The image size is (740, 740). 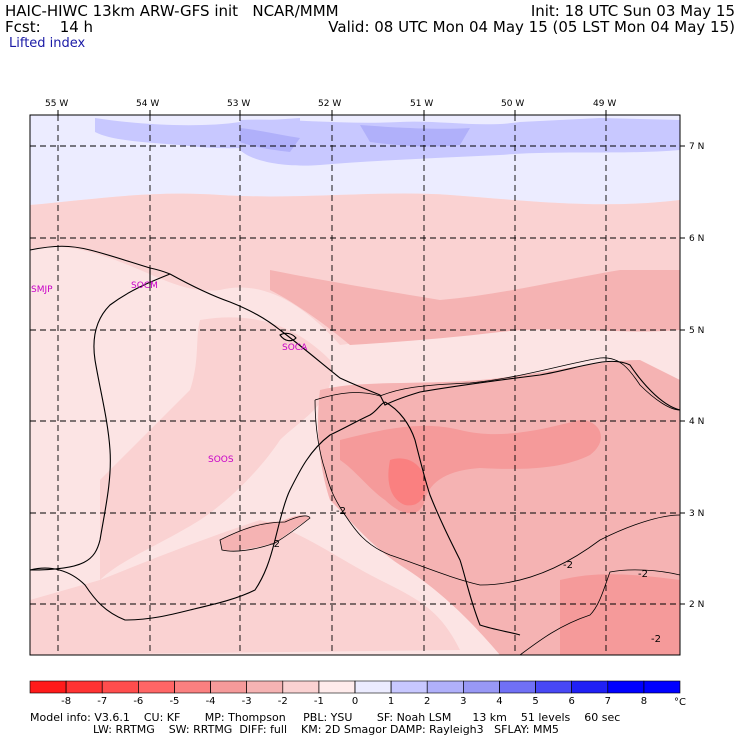 I want to click on colorbar-tick-label: 0, so click(x=355, y=701).